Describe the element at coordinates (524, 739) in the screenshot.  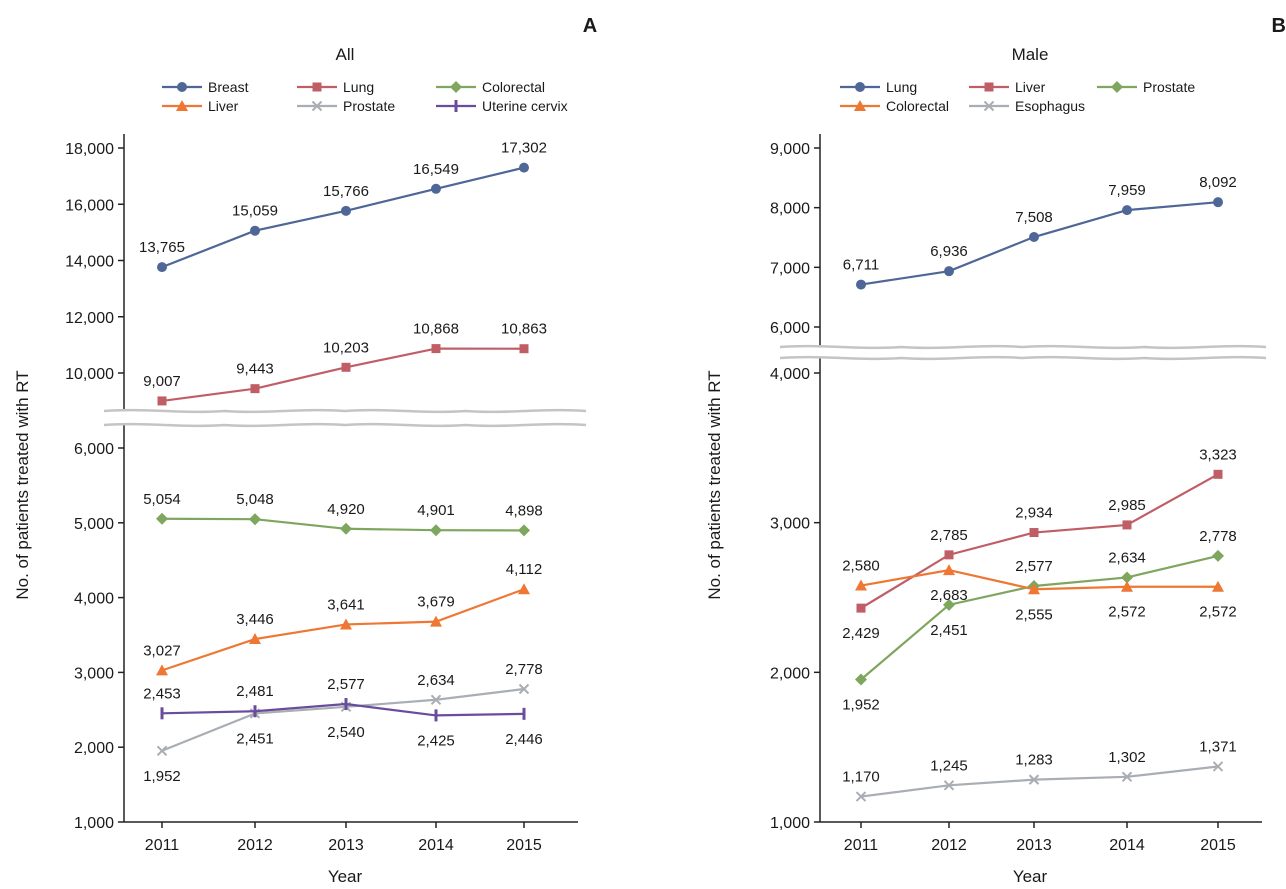
I see `data-label: 2,446` at that location.